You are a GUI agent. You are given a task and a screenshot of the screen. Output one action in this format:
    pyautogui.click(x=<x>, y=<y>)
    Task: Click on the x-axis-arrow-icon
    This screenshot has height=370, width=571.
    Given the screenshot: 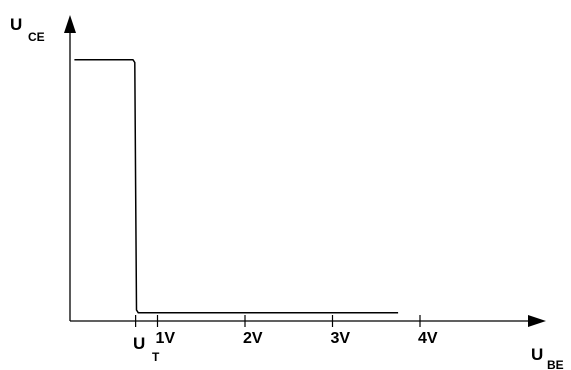 What is the action you would take?
    pyautogui.click(x=537, y=321)
    